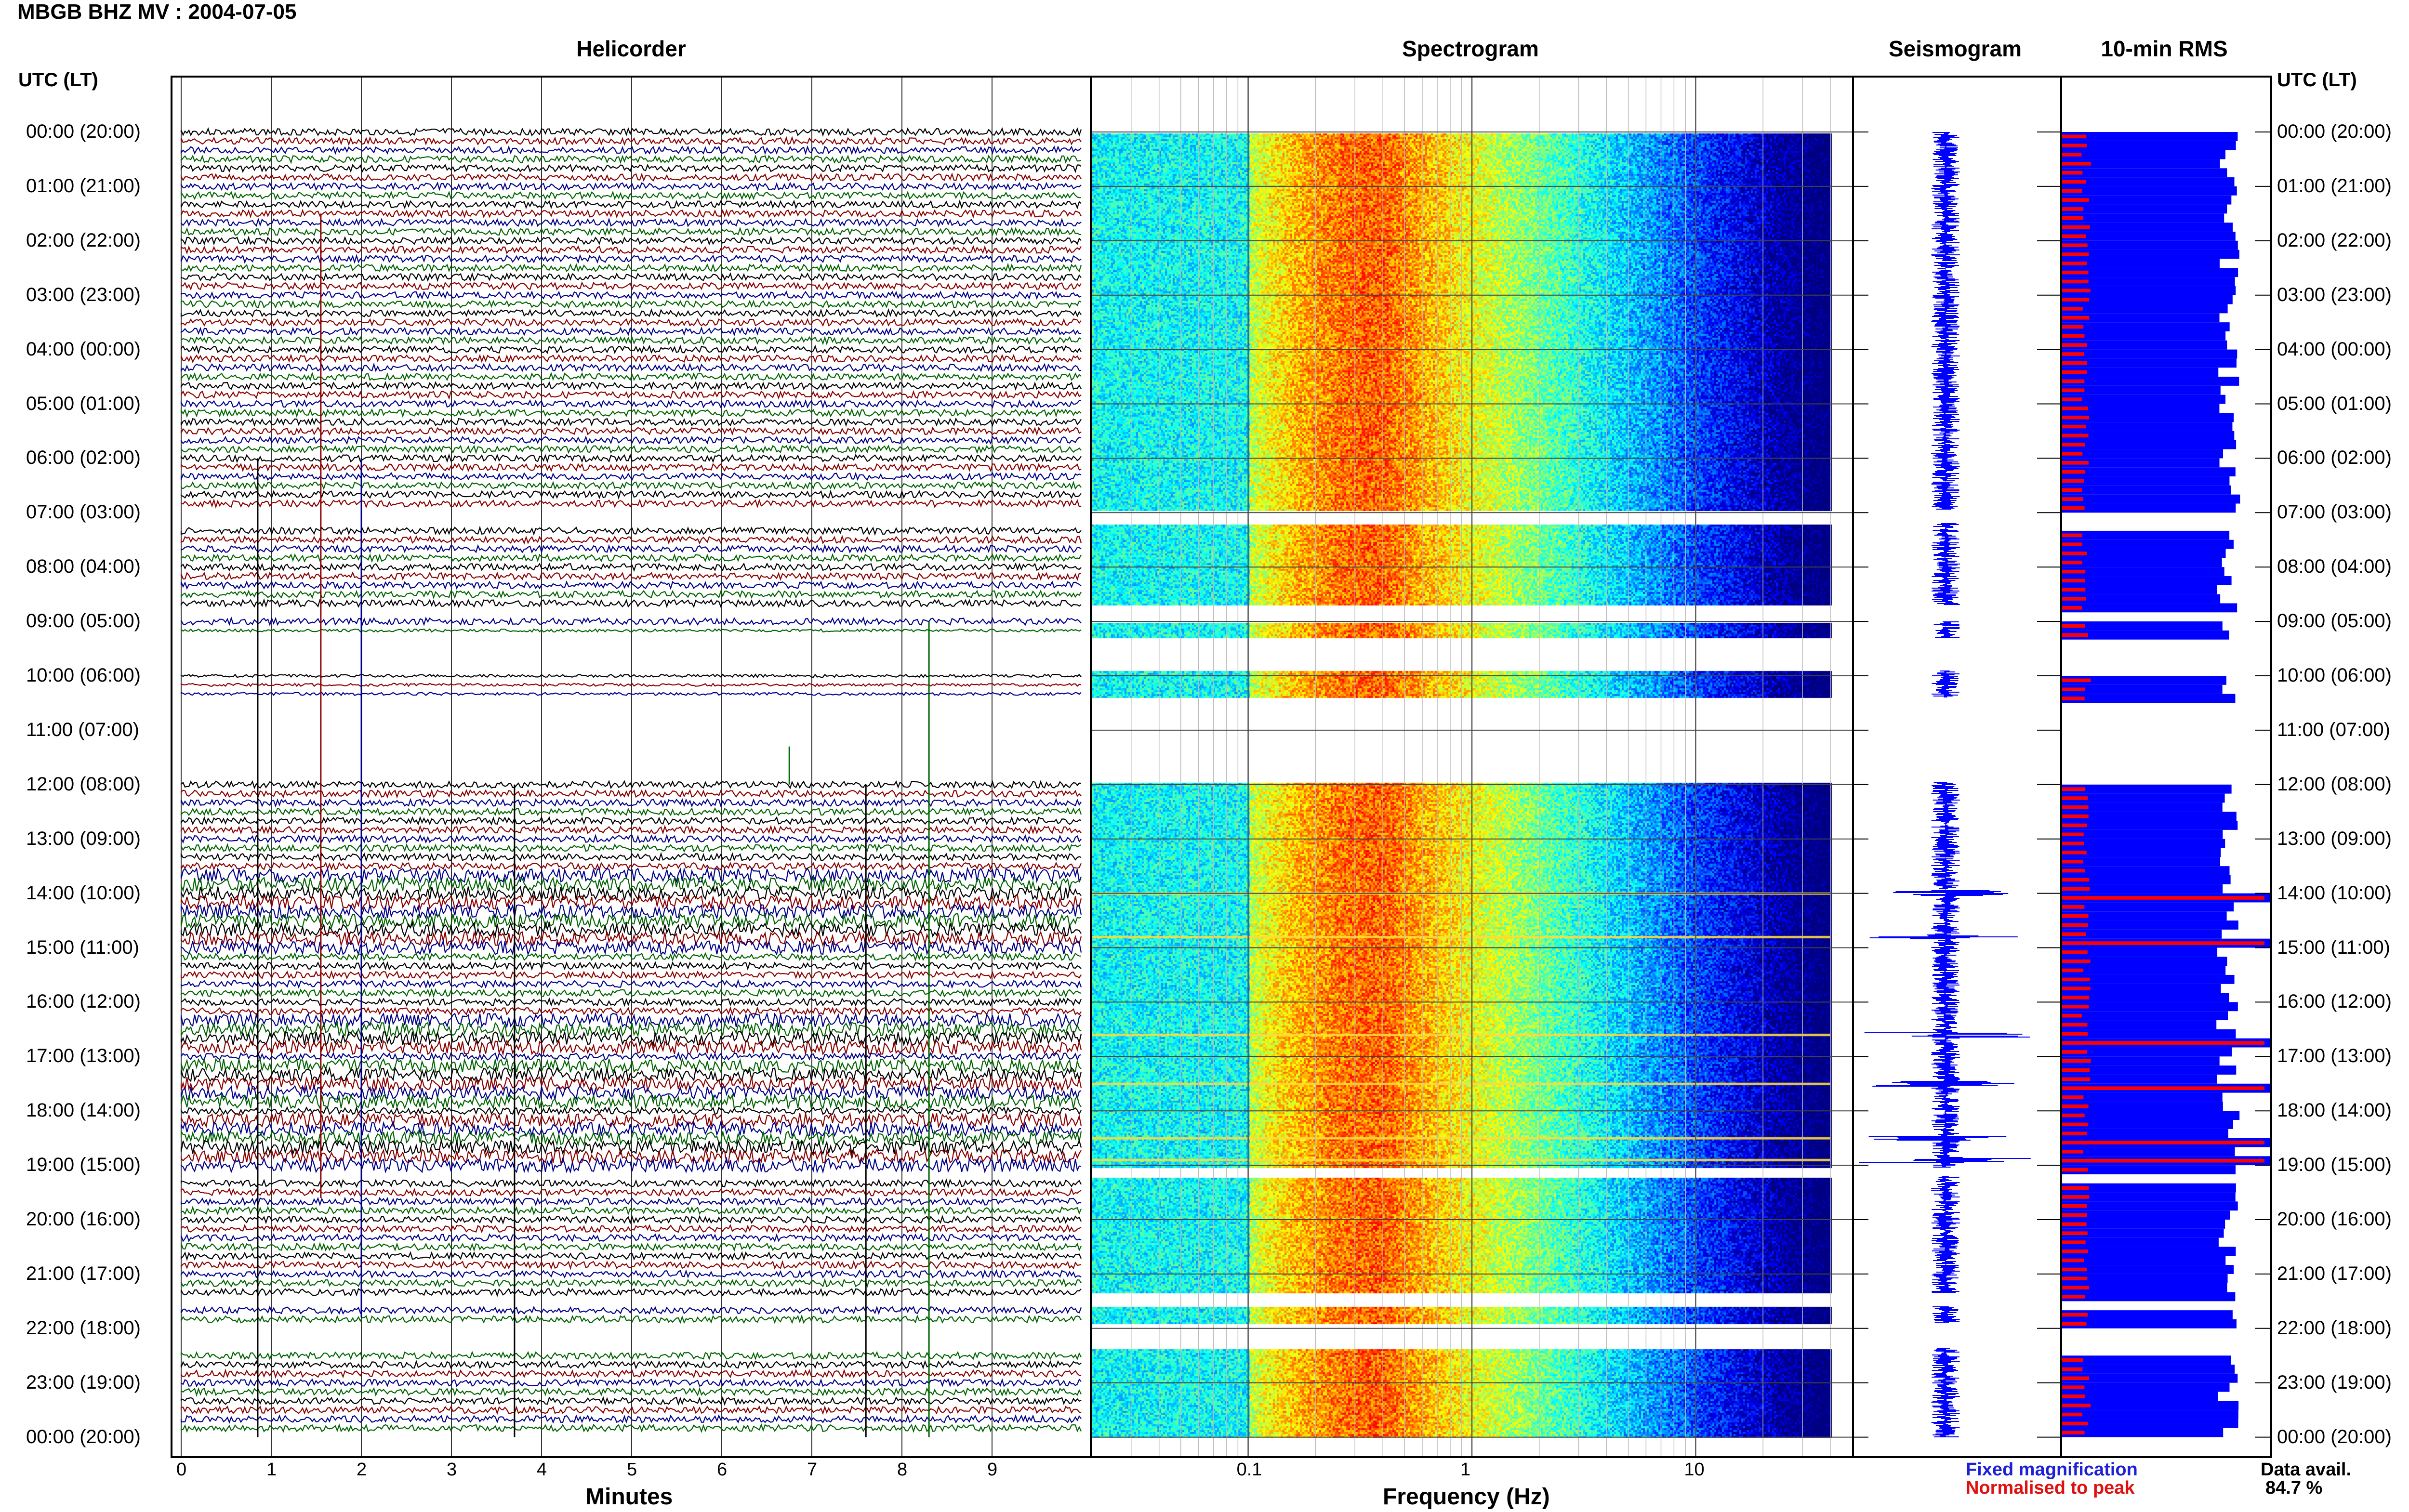 This screenshot has height=1512, width=2409. What do you see at coordinates (1955, 48) in the screenshot?
I see `seismogram-title: Seismogram` at bounding box center [1955, 48].